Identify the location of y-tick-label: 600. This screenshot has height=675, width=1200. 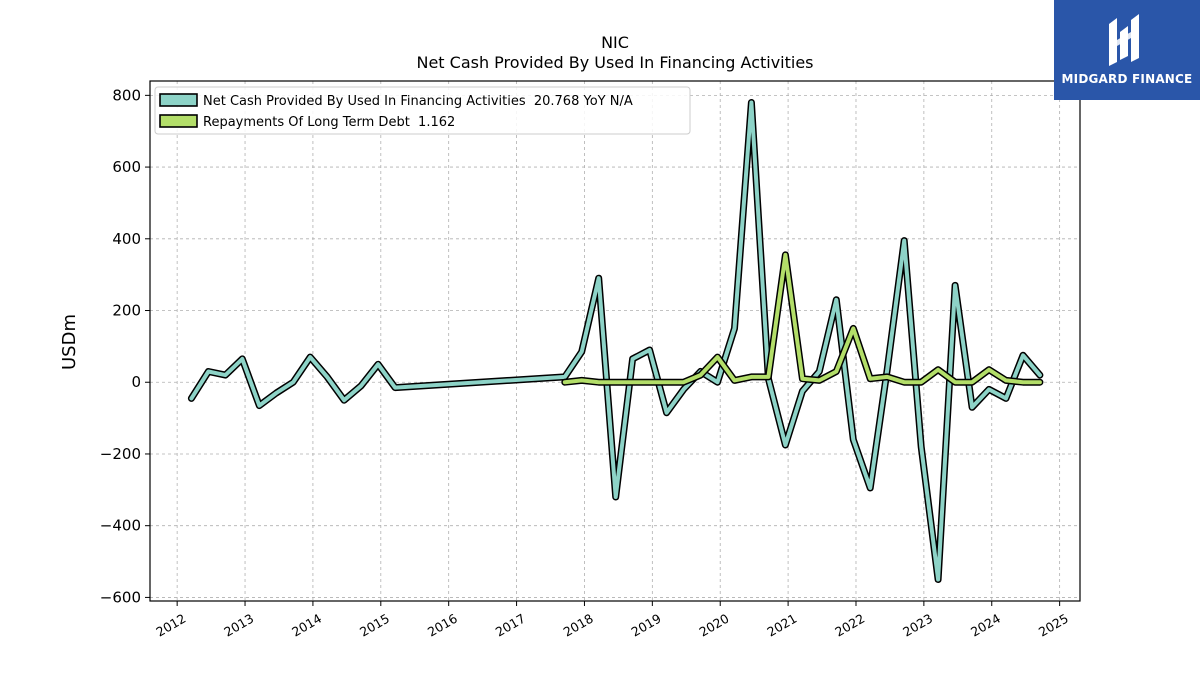
(126, 167).